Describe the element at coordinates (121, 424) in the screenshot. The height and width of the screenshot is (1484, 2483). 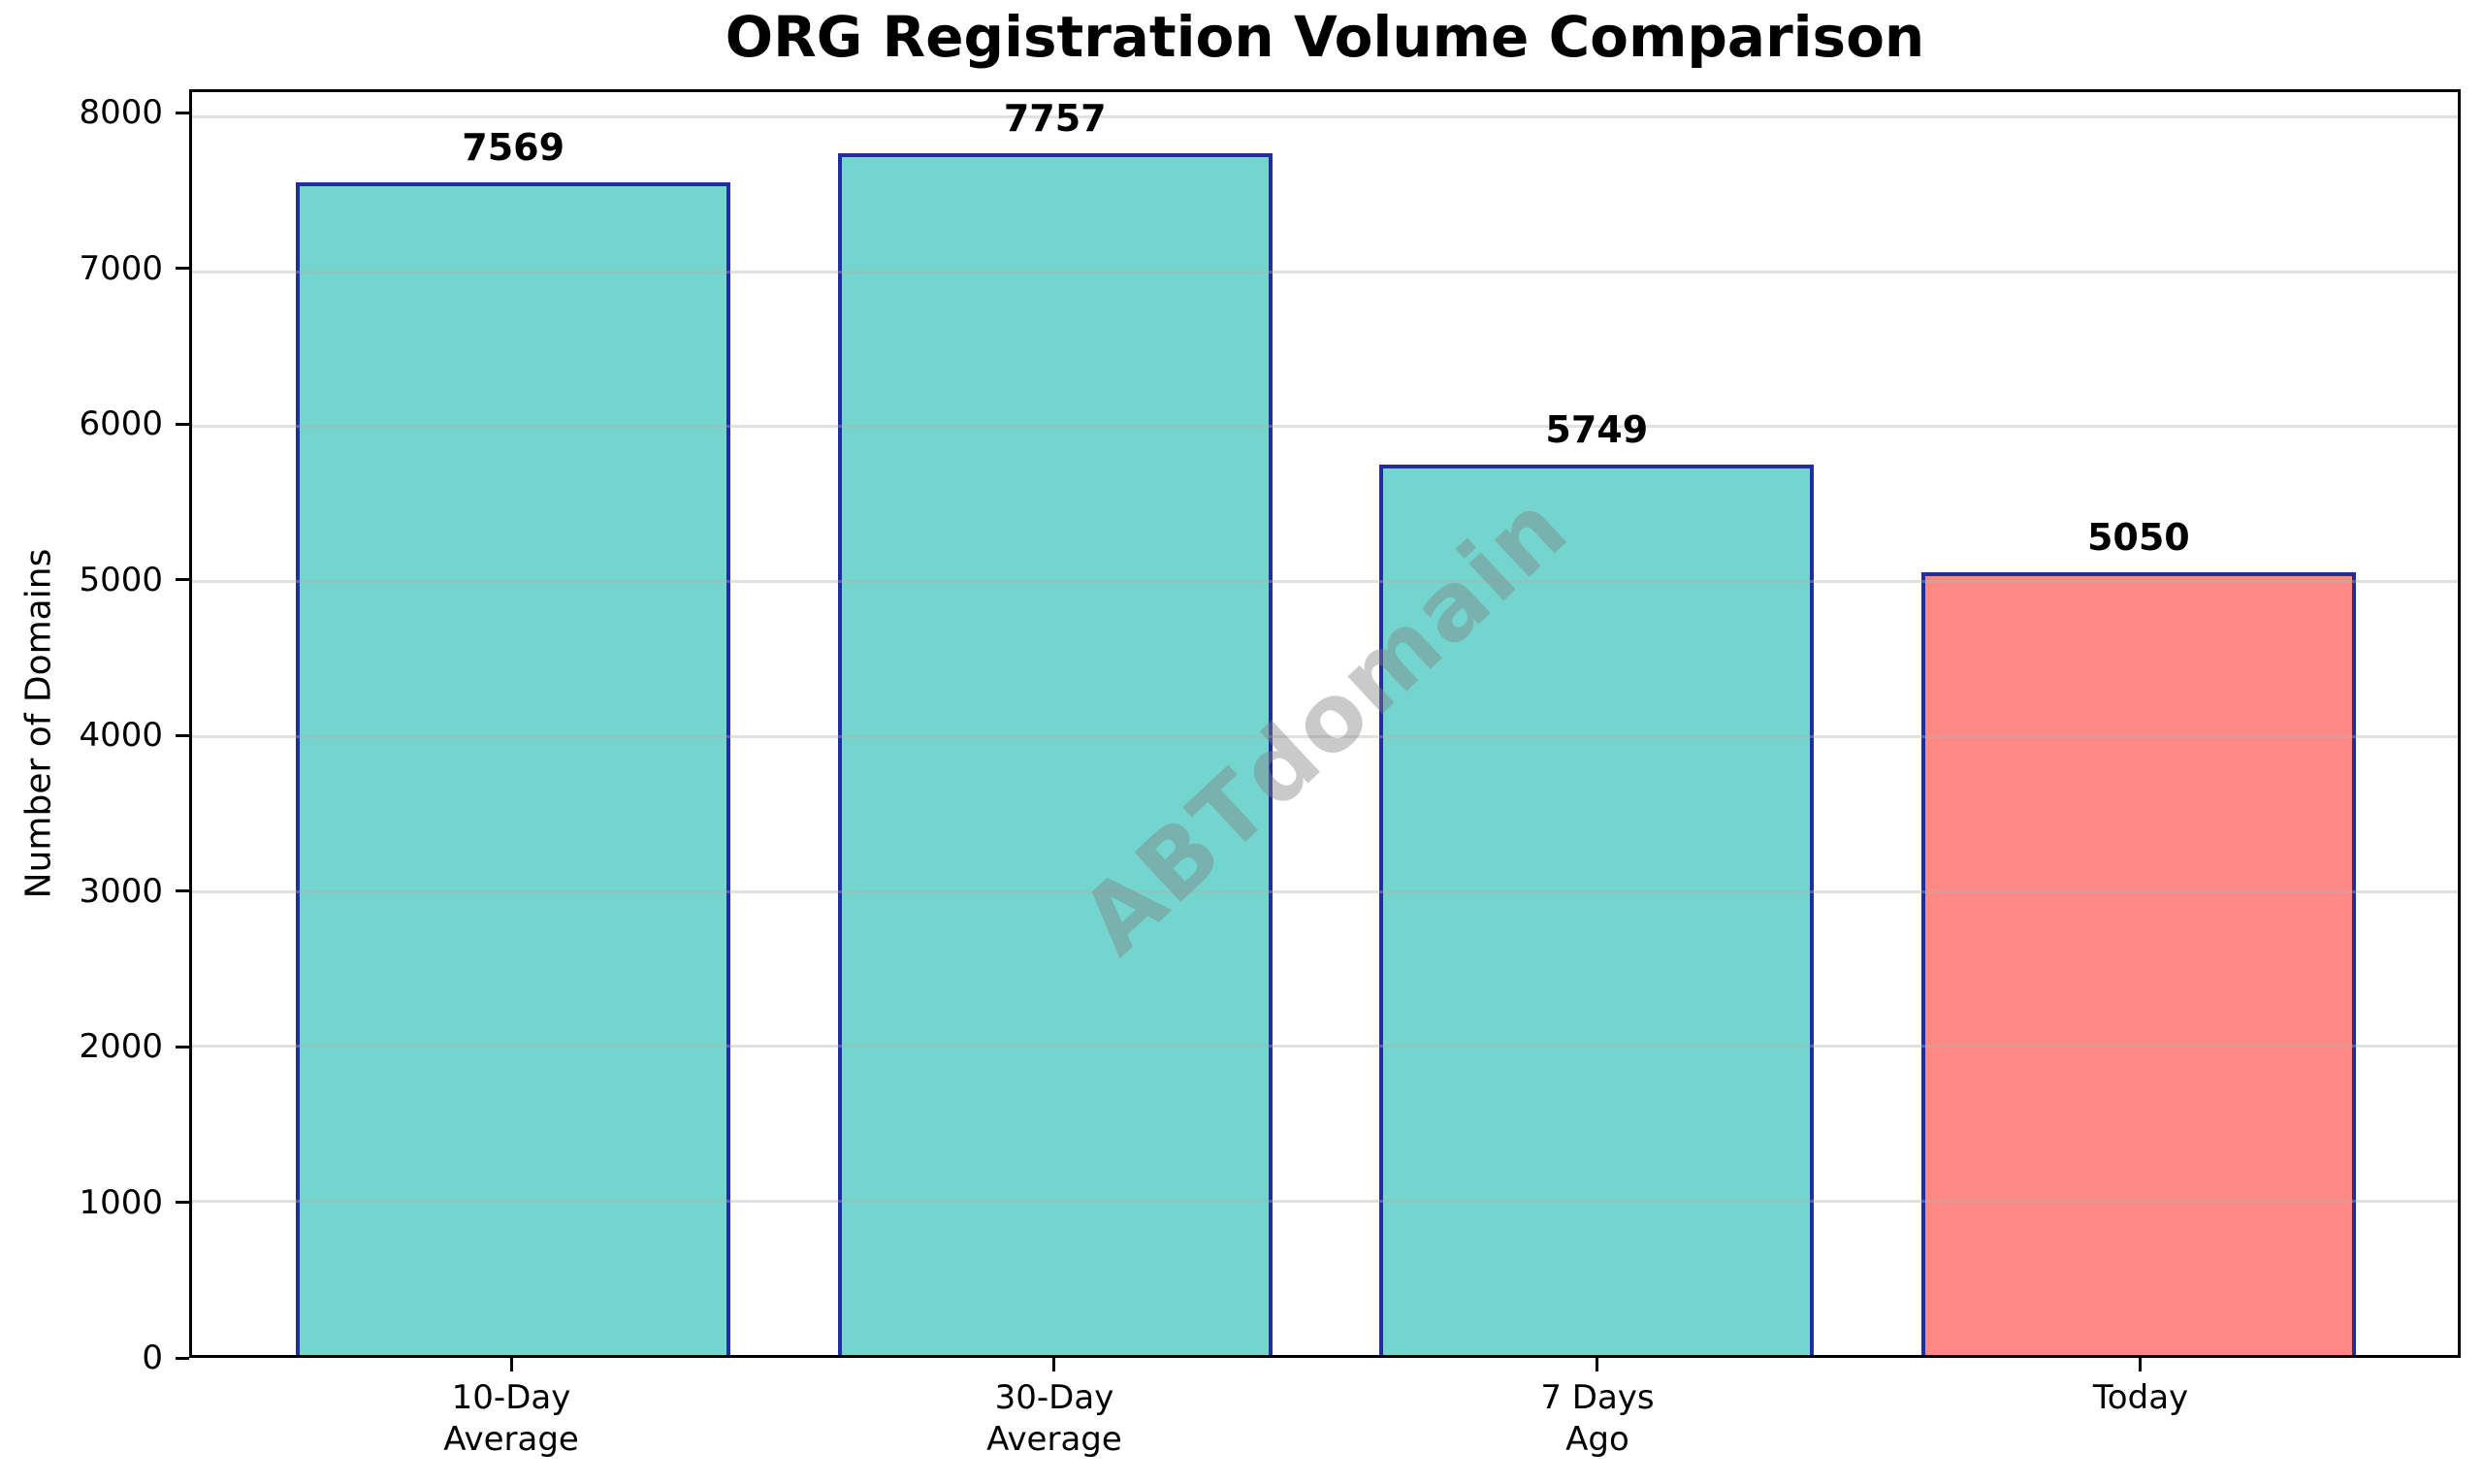
I see `y-tick-label: 6000` at that location.